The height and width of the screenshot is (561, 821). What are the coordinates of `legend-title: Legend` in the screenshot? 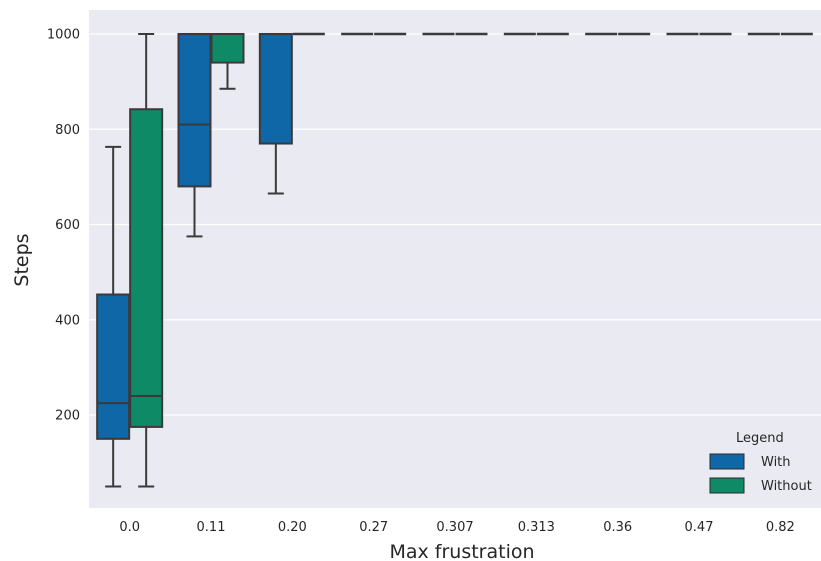 It's located at (760, 438).